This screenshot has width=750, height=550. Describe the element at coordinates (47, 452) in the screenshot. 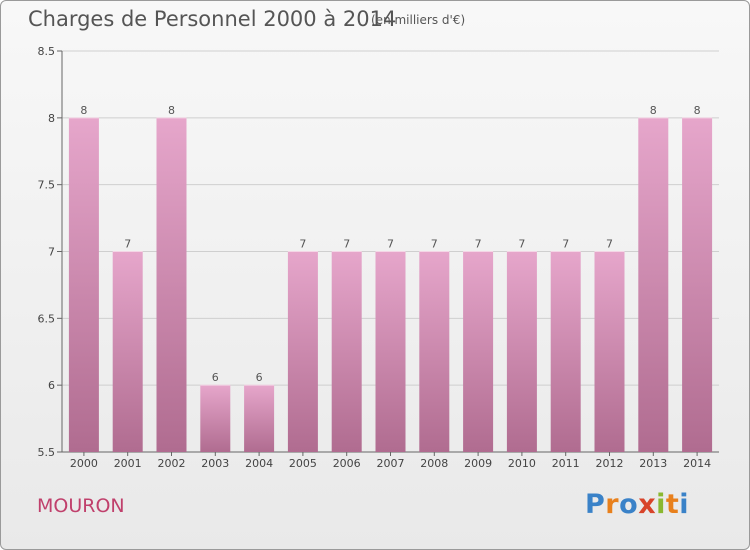

I see `y-tick-label: 5.5` at that location.